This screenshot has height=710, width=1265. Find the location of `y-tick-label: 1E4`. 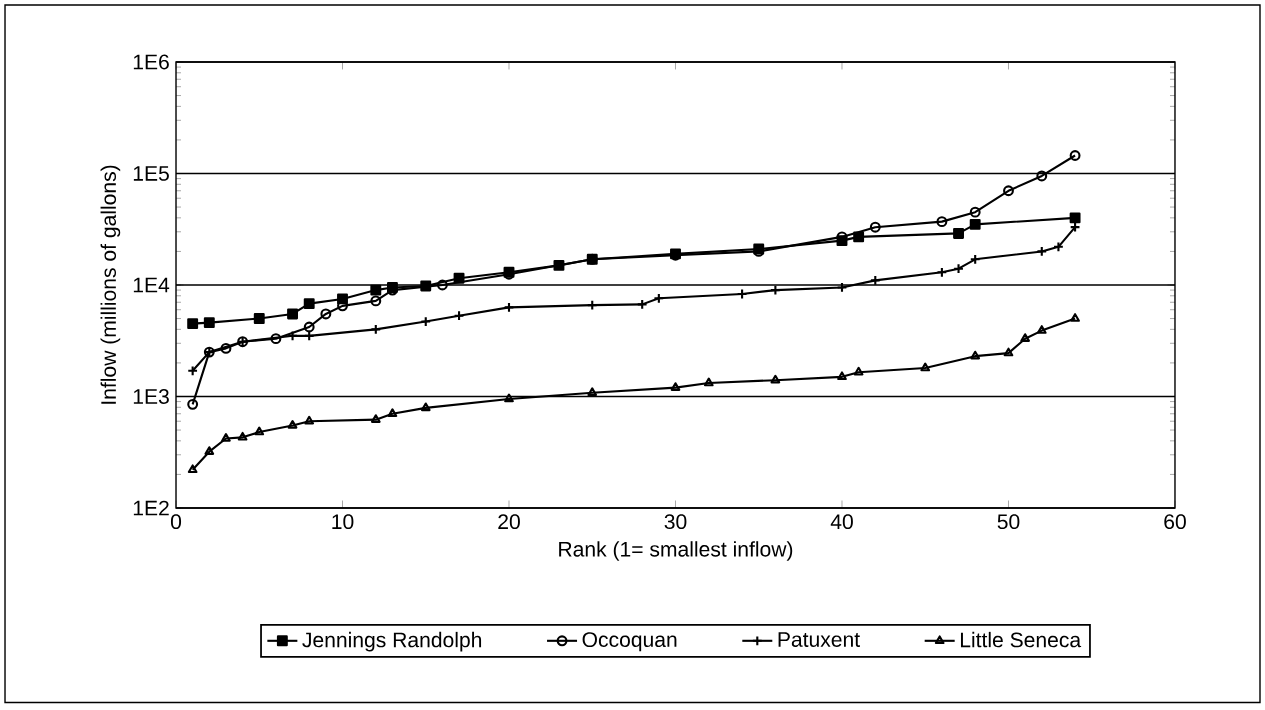

y-tick-label: 1E4 is located at coordinates (151, 285).